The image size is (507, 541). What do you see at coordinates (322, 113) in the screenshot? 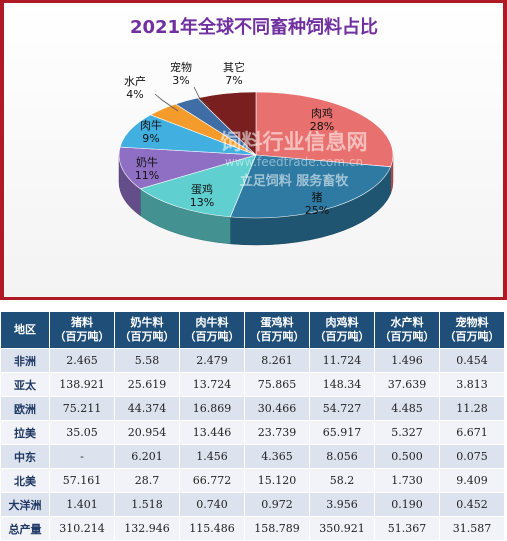
I see `slice-name-label-0: 肉鸡` at bounding box center [322, 113].